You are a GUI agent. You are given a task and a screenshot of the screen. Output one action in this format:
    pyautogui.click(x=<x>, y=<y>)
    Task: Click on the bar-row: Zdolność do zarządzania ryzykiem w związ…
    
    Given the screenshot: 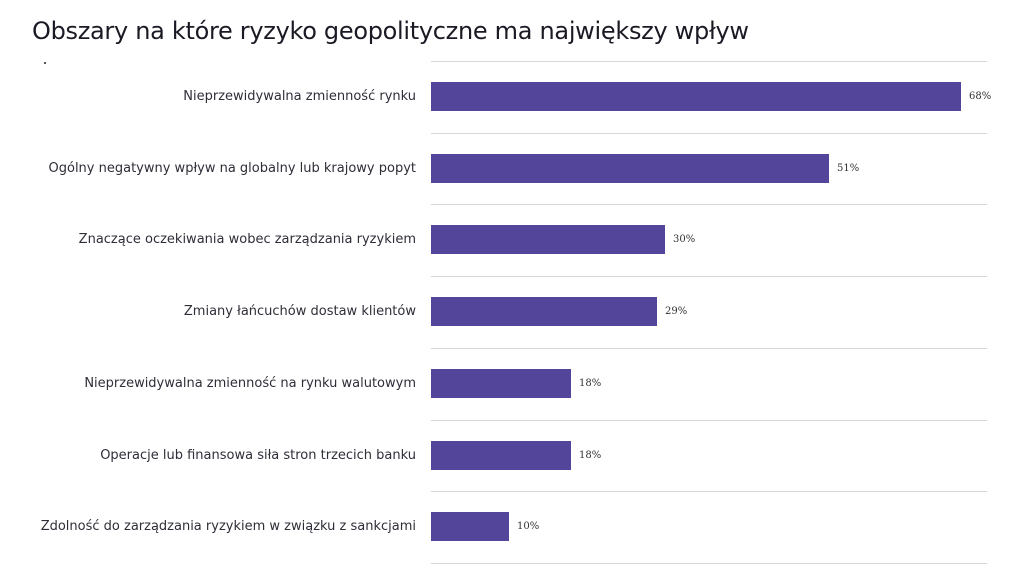 What is the action you would take?
    pyautogui.click(x=512, y=527)
    